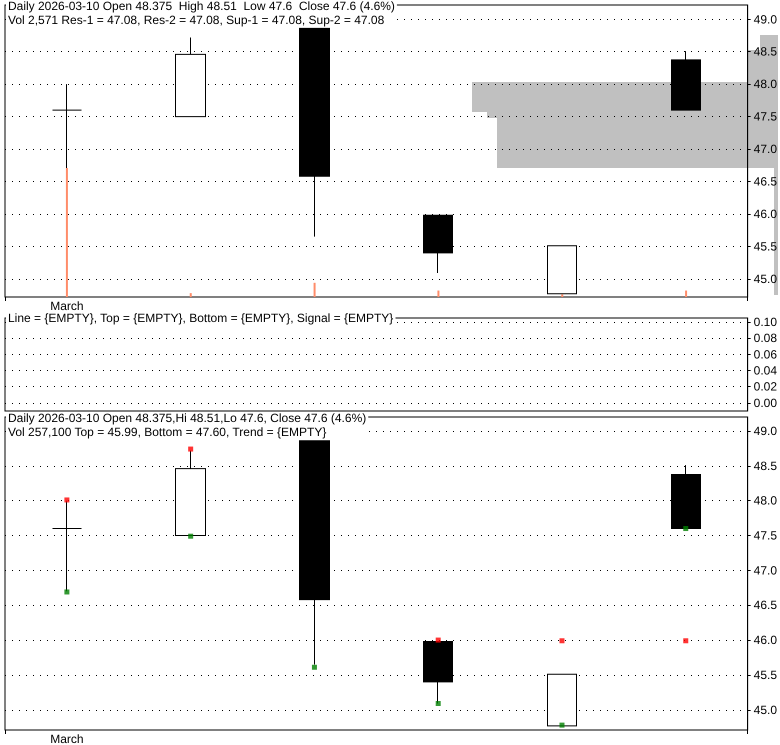 This screenshot has width=780, height=745. Describe the element at coordinates (201, 318) in the screenshot. I see `chart-title: Line = {EMPTY}, Top = {EMPTY}, Bottom = {EMPTY}, Signal = {EMPTY}` at that location.